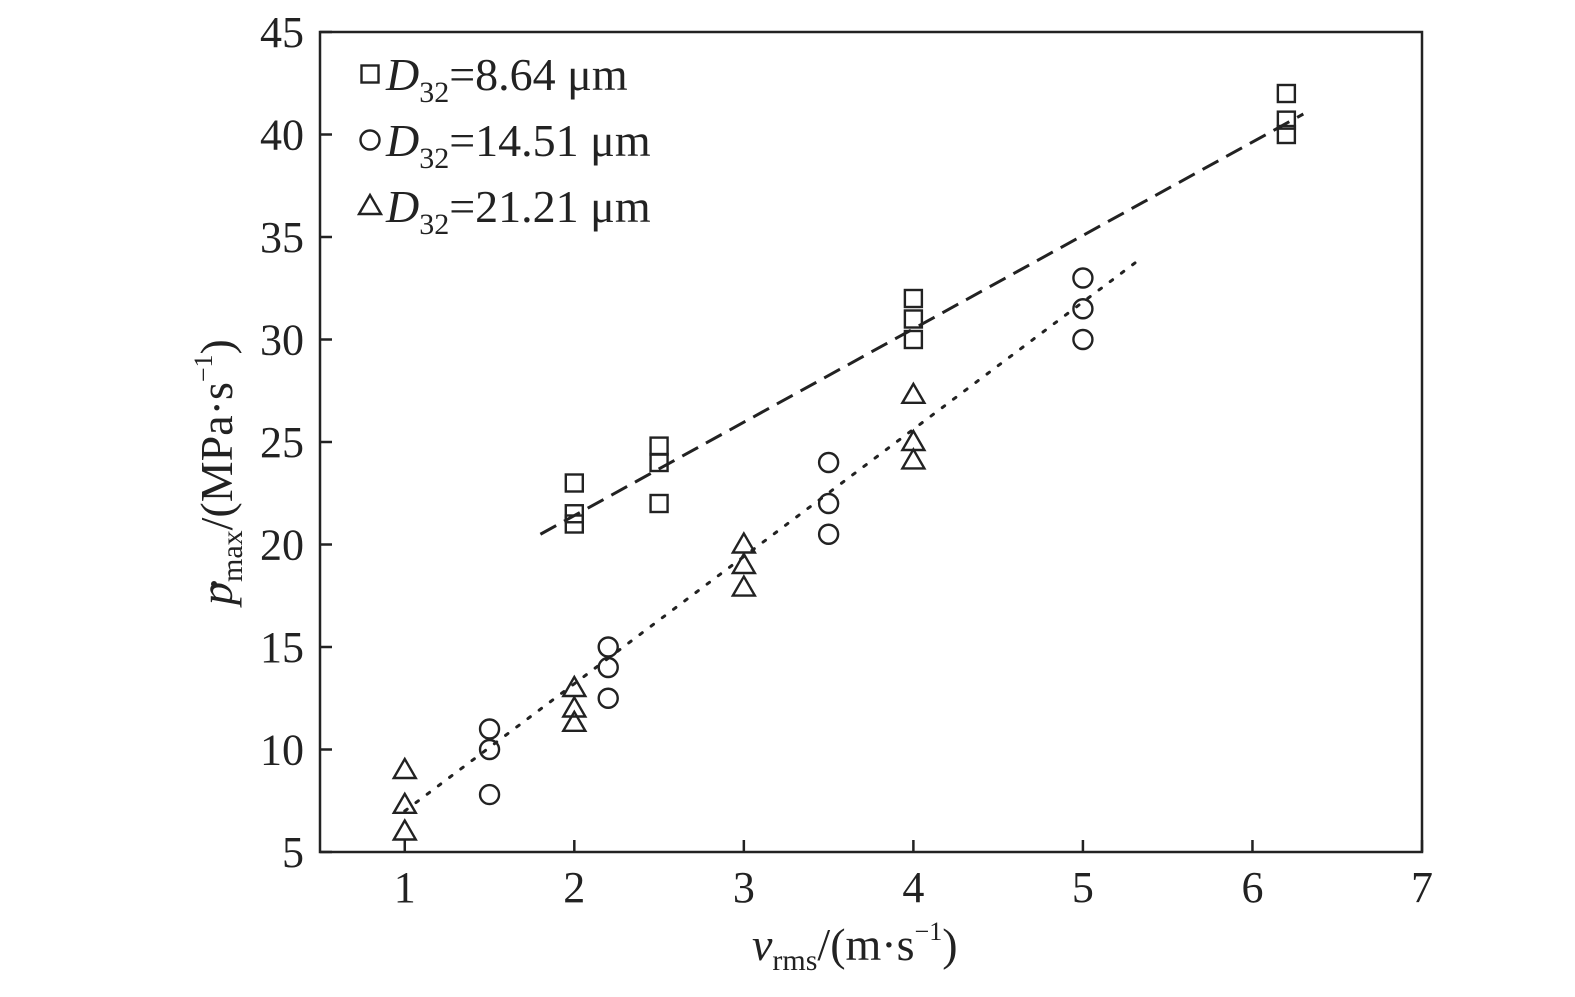 The height and width of the screenshot is (997, 1575). I want to click on y-axis-label-main: p, so click(216, 595).